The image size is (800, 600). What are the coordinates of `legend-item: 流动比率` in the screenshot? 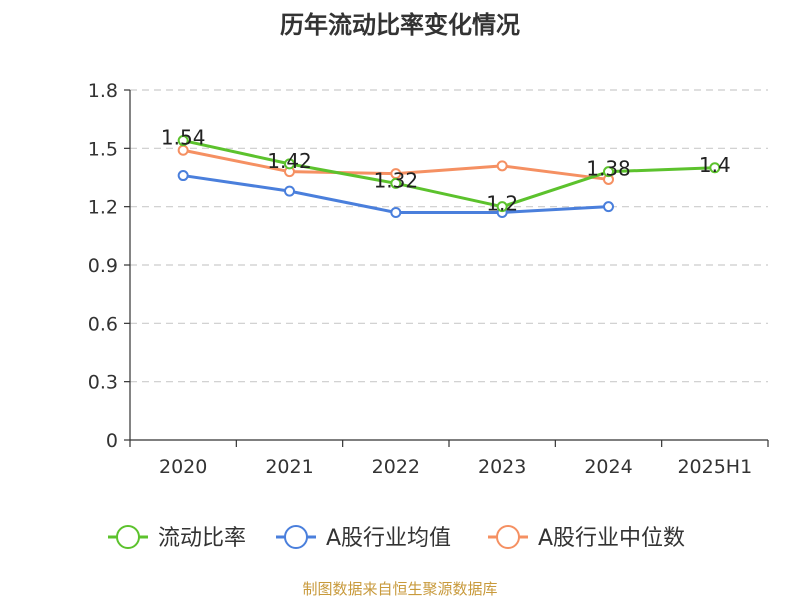 It's located at (177, 538).